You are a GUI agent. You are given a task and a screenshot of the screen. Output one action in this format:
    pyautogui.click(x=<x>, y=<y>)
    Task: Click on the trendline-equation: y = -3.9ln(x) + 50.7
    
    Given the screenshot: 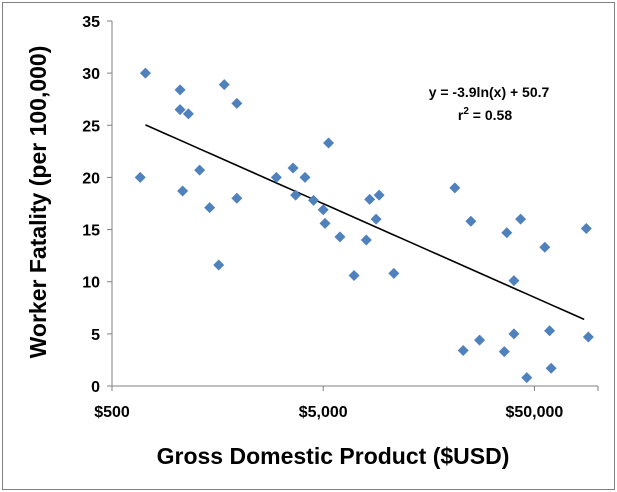 What is the action you would take?
    pyautogui.click(x=489, y=92)
    